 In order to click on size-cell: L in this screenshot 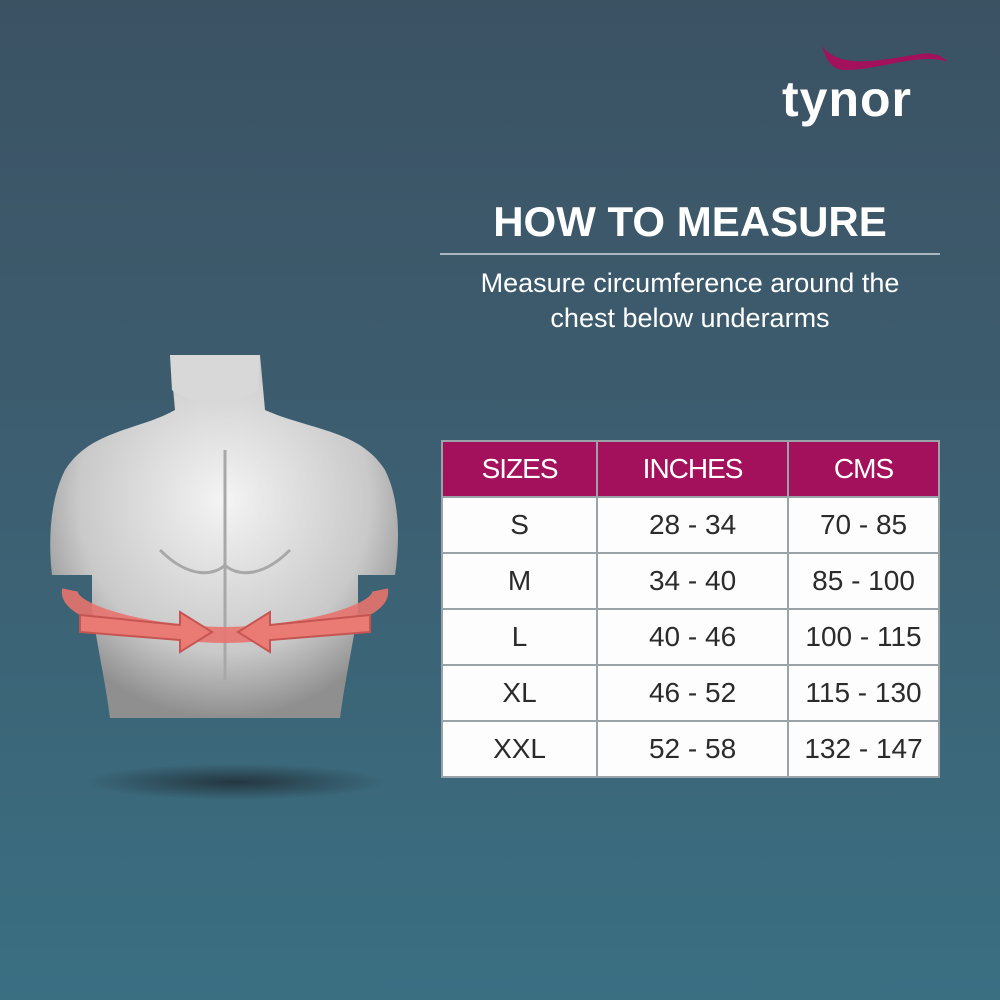, I will do `click(519, 637)`.